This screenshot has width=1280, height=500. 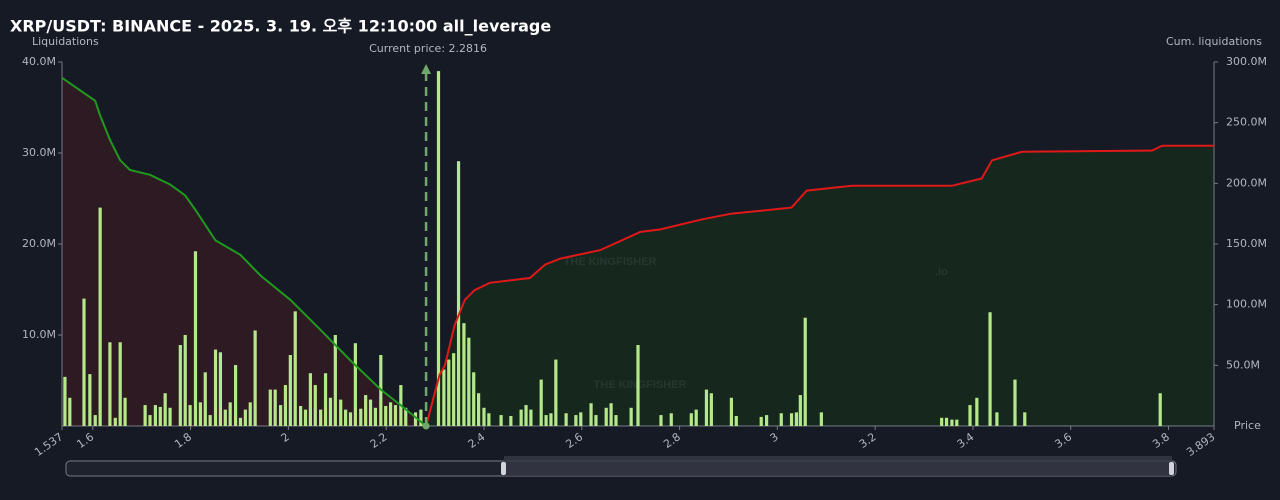 I want to click on current-price-dot, so click(x=426, y=426).